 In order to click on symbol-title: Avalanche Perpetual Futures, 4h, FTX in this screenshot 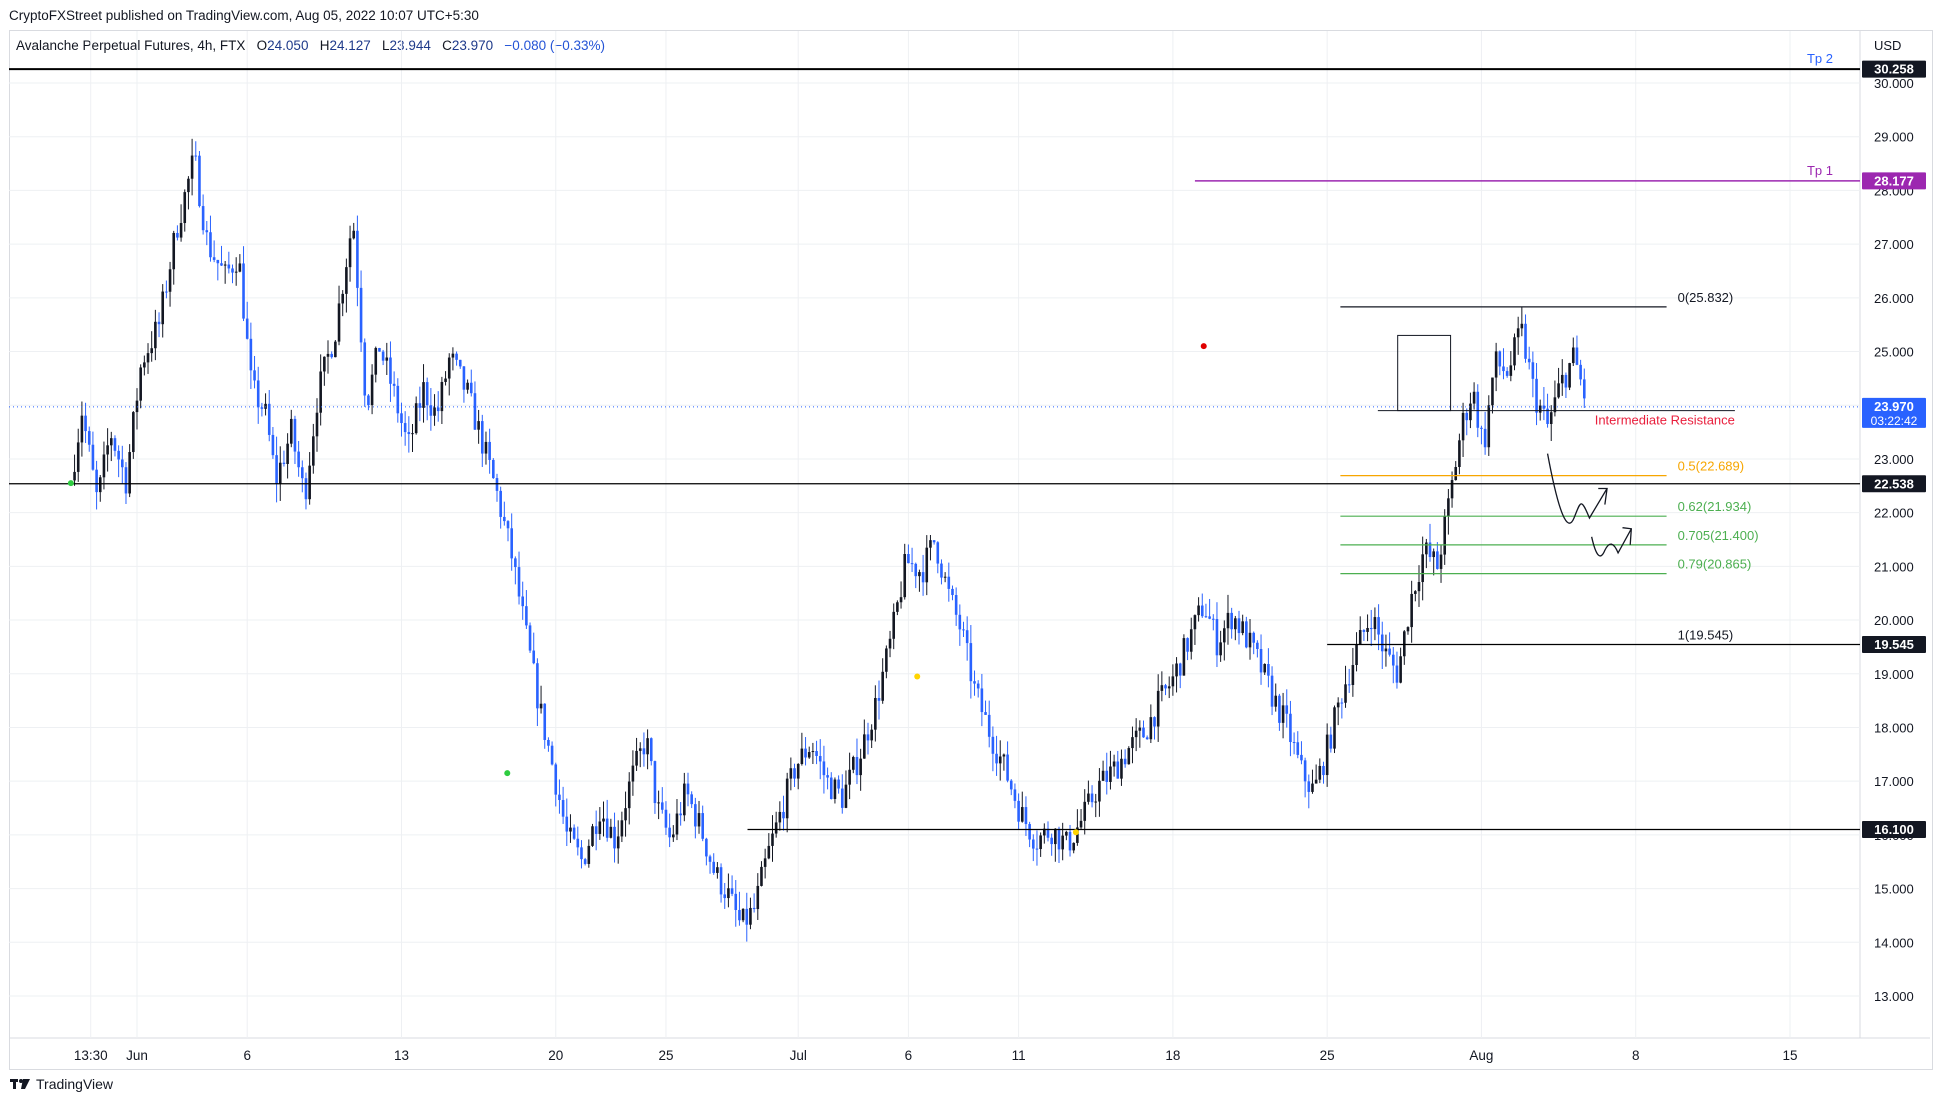, I will do `click(131, 45)`.